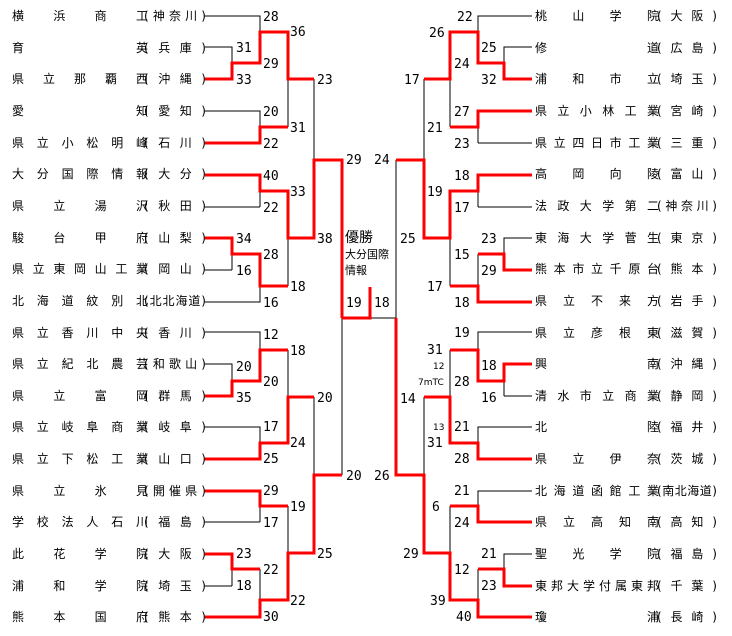 The height and width of the screenshot is (636, 732). I want to click on team-entry: 熊本市立千原台 (熊本), so click(626, 269).